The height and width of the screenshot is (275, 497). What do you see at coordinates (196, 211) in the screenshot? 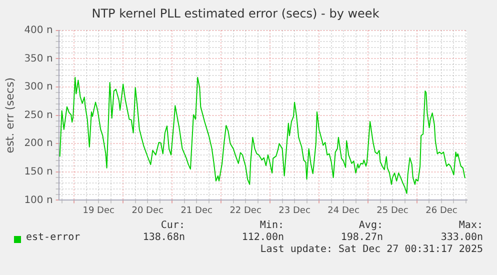
I see `x-tick-label: 21 Dec` at bounding box center [196, 211].